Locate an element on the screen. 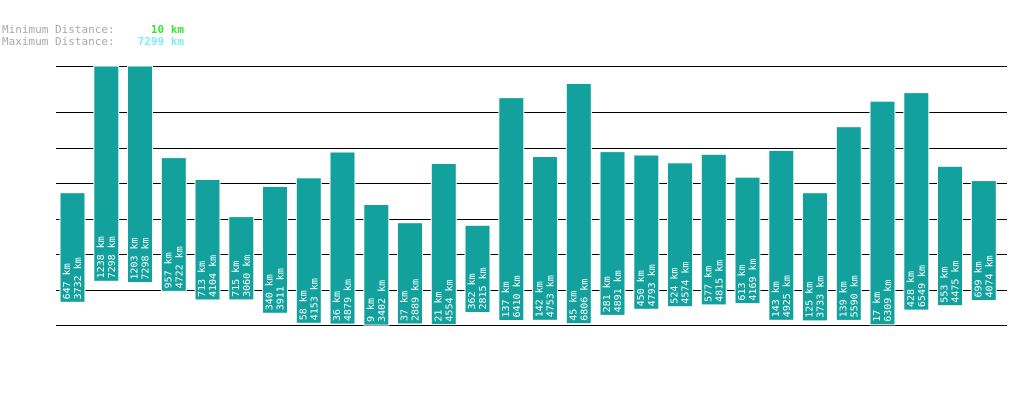 This screenshot has height=402, width=1019. bar-min-label: 553 km is located at coordinates (945, 285).